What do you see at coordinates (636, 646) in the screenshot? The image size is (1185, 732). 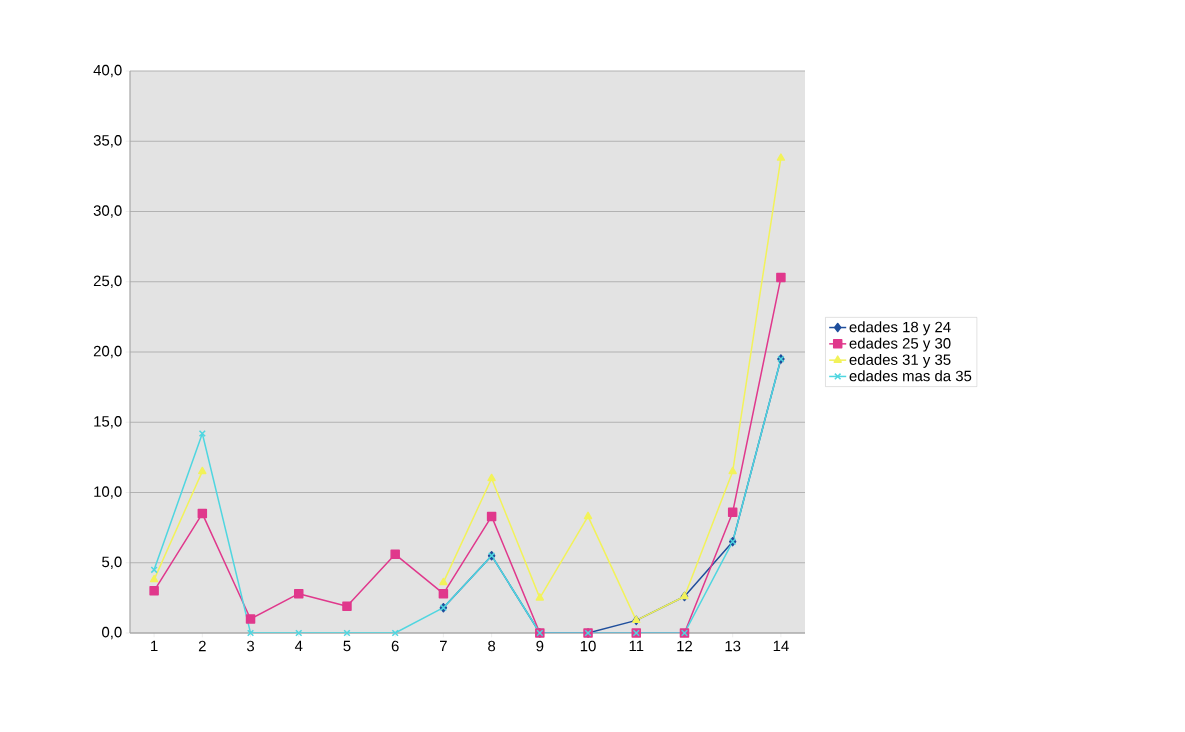 I see `x-tick-label: 11` at bounding box center [636, 646].